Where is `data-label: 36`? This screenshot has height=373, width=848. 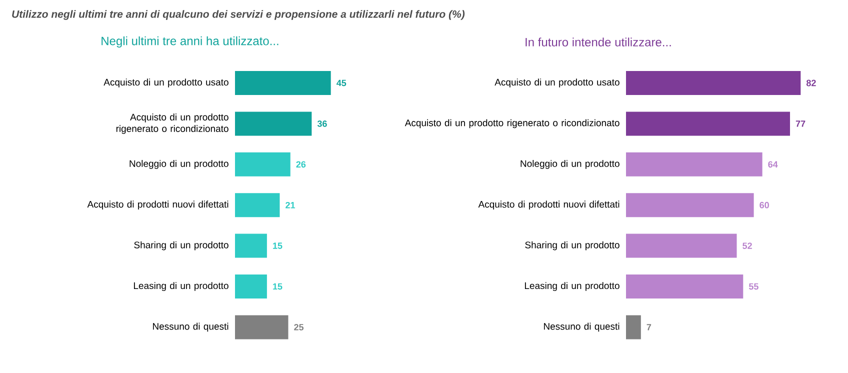
data-label: 36 is located at coordinates (322, 123).